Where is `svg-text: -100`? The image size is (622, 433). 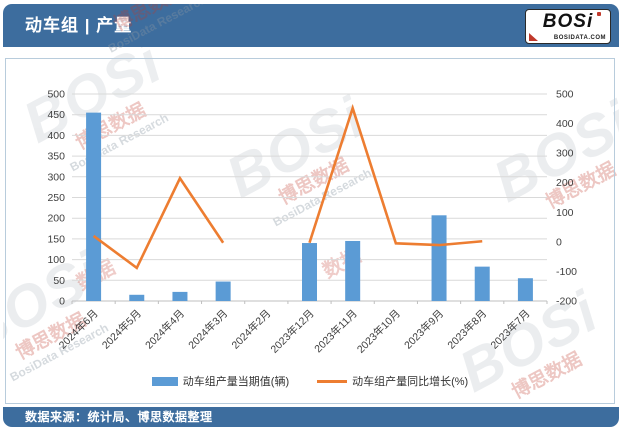
svg-text: -100 is located at coordinates (566, 272).